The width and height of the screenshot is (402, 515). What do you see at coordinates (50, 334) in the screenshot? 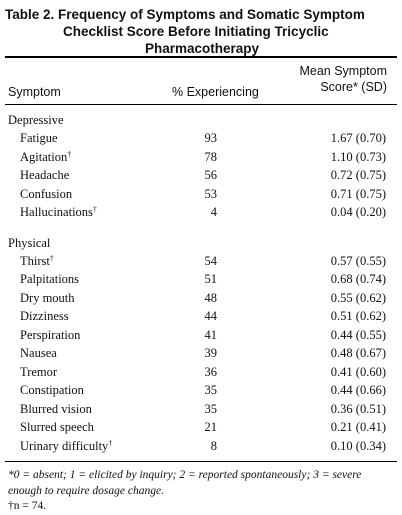
I see `symptom-cell: Perspiration` at bounding box center [50, 334].